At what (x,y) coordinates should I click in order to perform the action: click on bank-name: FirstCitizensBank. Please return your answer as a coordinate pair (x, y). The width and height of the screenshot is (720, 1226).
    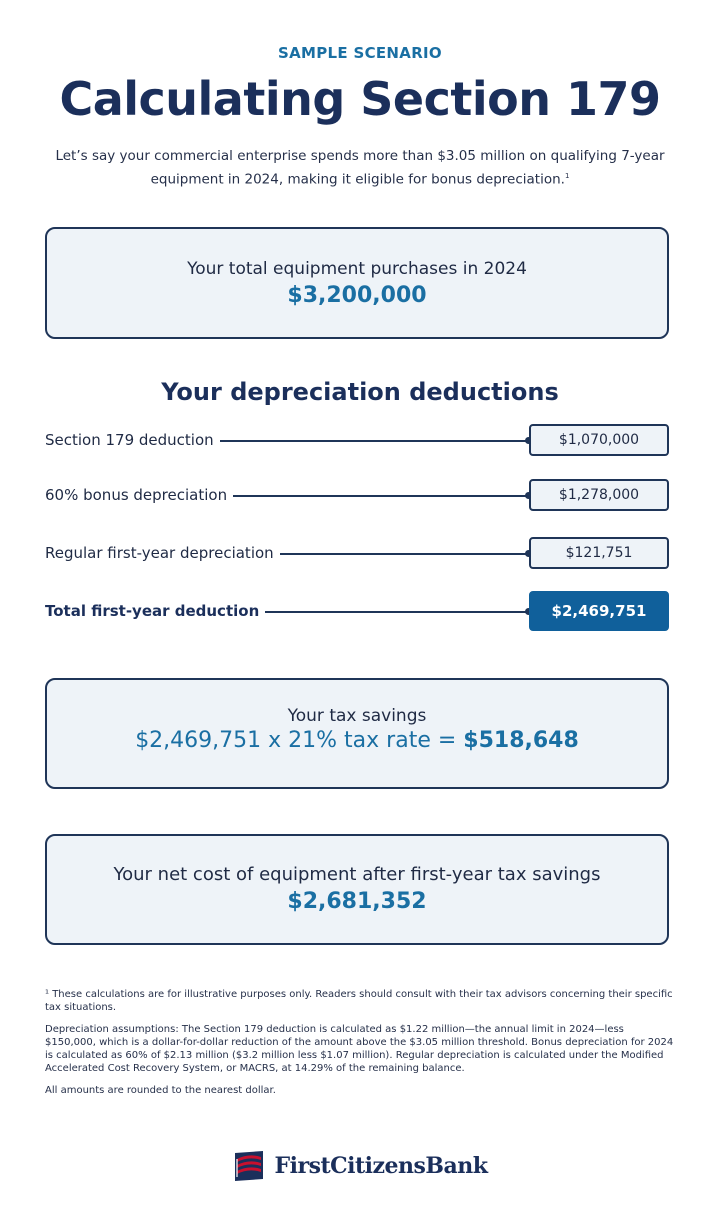
    Looking at the image, I should click on (381, 1166).